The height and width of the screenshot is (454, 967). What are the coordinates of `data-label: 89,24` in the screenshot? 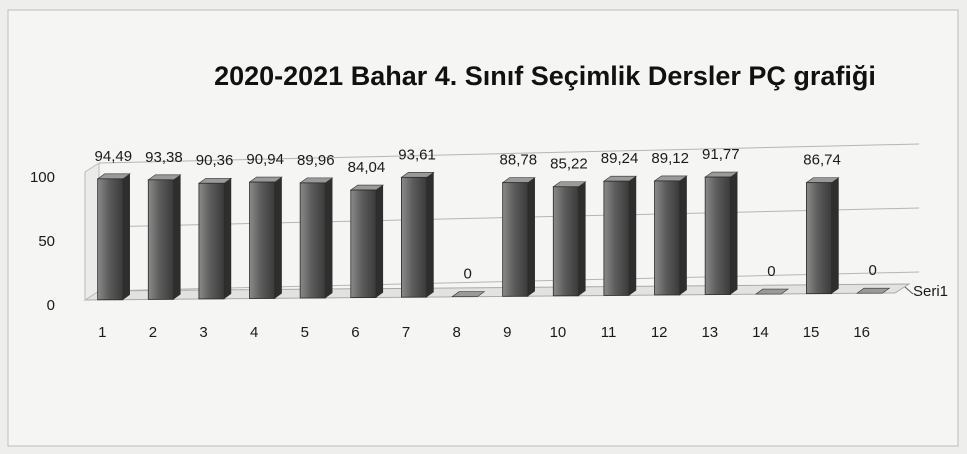 It's located at (620, 158).